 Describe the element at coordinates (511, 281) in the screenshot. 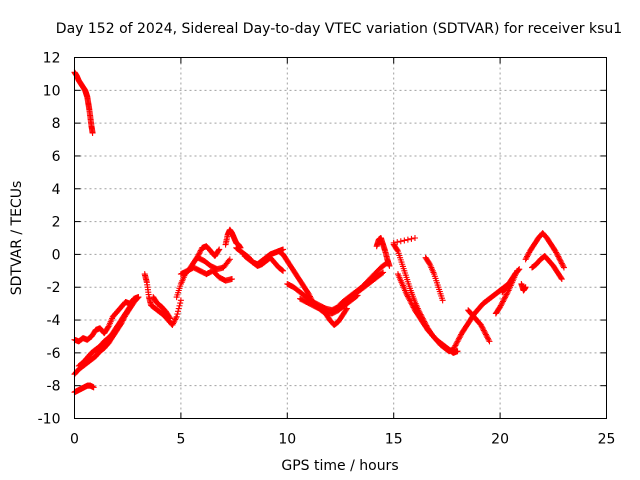

I see `series-pass-z` at that location.